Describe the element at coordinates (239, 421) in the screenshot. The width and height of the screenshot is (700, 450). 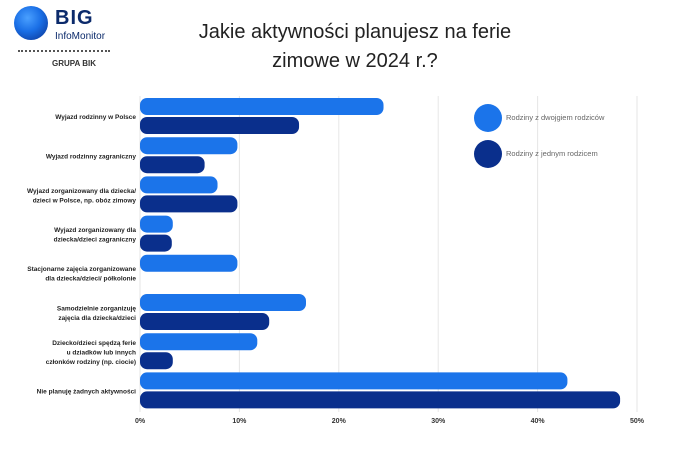
I see `x-tick-label: 10%` at that location.